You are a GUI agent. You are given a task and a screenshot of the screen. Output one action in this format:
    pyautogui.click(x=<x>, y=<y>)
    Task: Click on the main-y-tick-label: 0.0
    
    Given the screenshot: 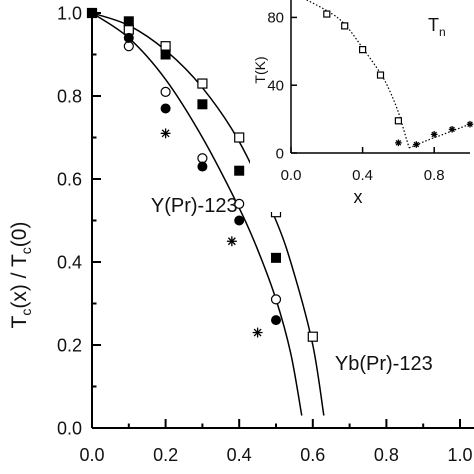 What is the action you would take?
    pyautogui.click(x=69, y=428)
    